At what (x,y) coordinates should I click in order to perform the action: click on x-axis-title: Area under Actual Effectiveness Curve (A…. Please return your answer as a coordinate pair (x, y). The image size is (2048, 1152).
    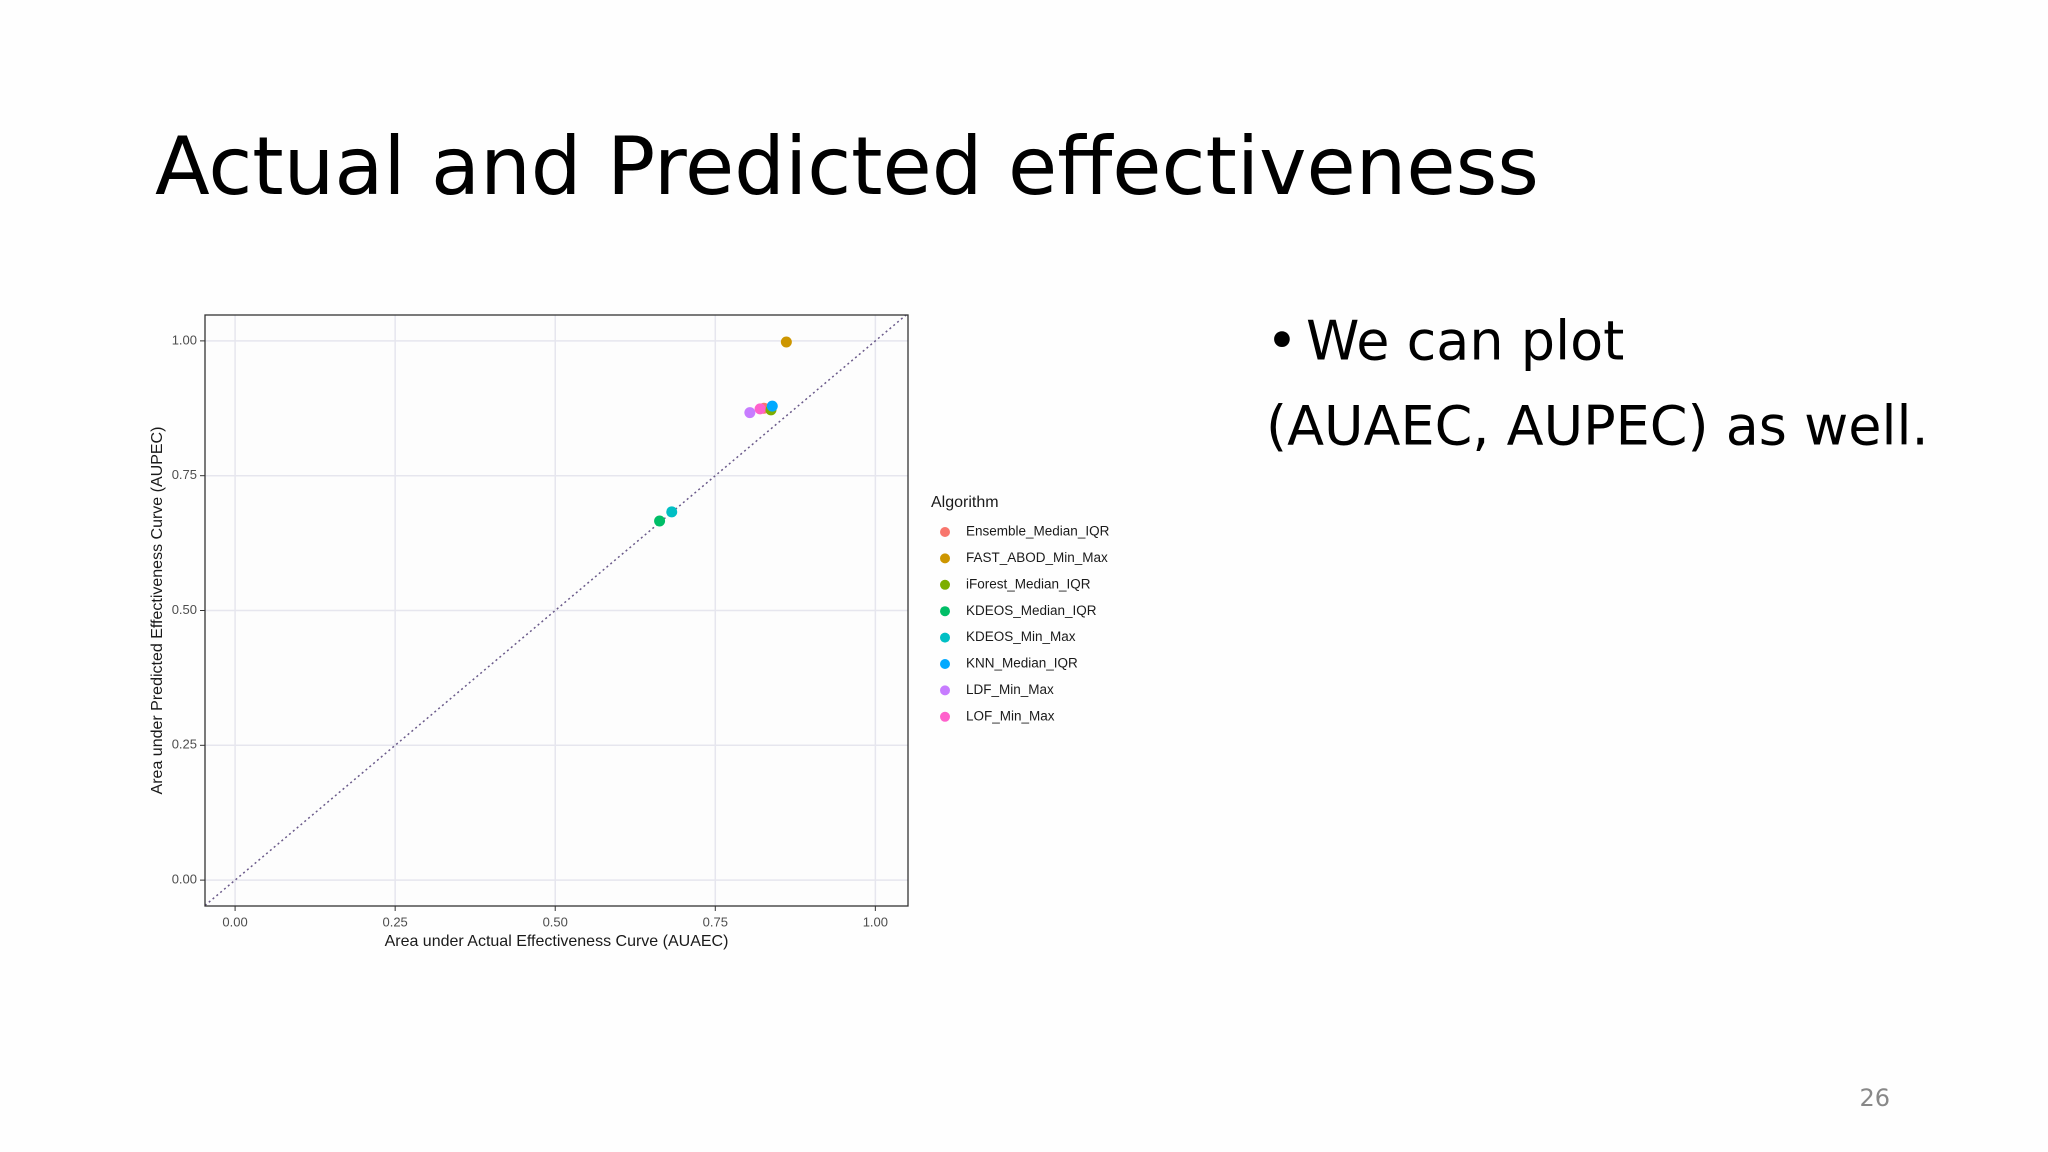
    Looking at the image, I should click on (557, 941).